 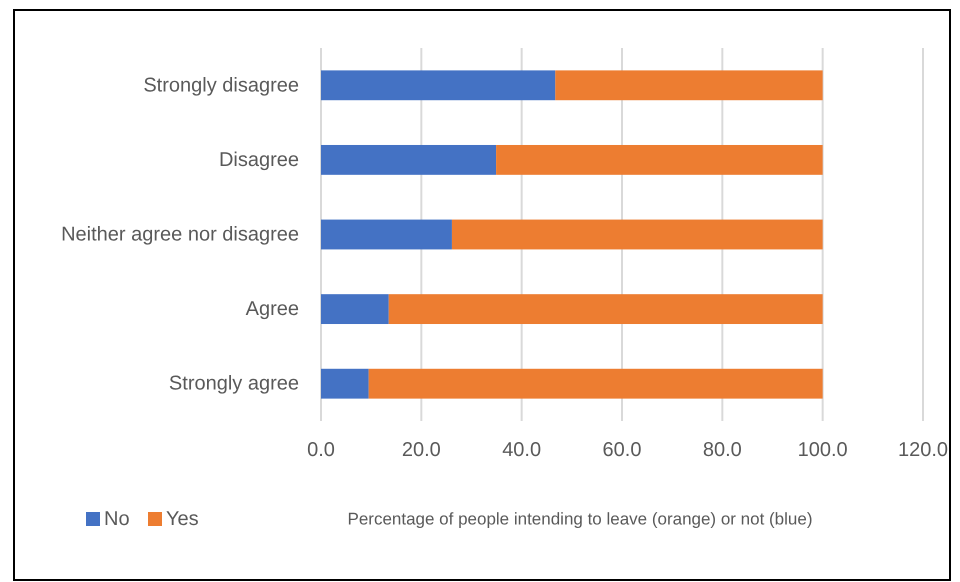 What do you see at coordinates (221, 85) in the screenshot?
I see `y-tick-label: Strongly disagree` at bounding box center [221, 85].